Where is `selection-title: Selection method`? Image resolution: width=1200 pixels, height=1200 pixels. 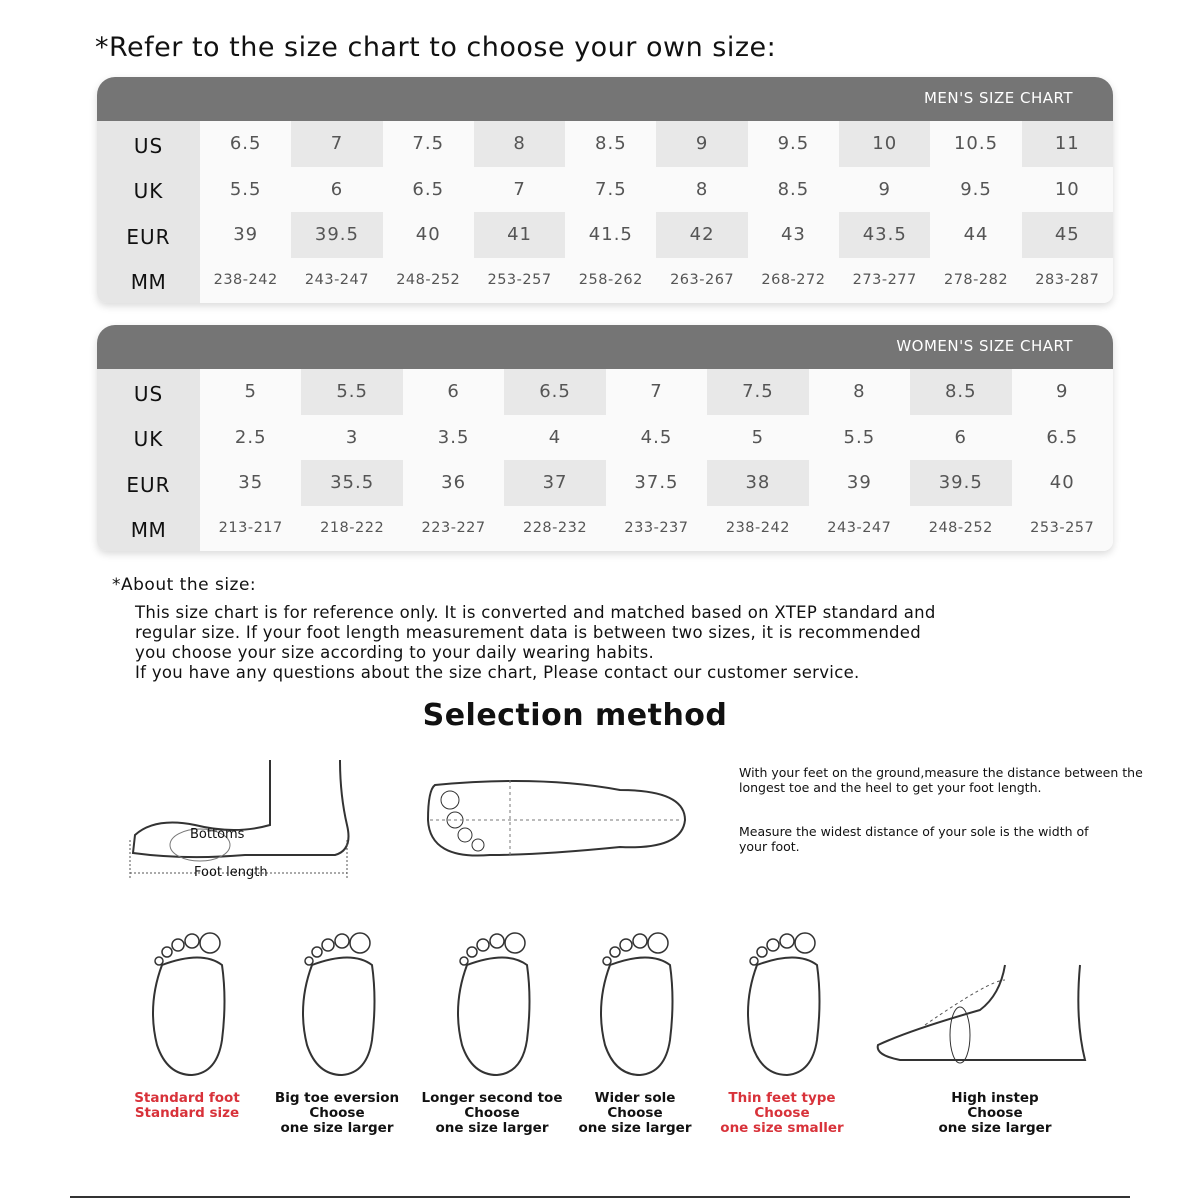
selection-title: Selection method is located at coordinates (575, 715).